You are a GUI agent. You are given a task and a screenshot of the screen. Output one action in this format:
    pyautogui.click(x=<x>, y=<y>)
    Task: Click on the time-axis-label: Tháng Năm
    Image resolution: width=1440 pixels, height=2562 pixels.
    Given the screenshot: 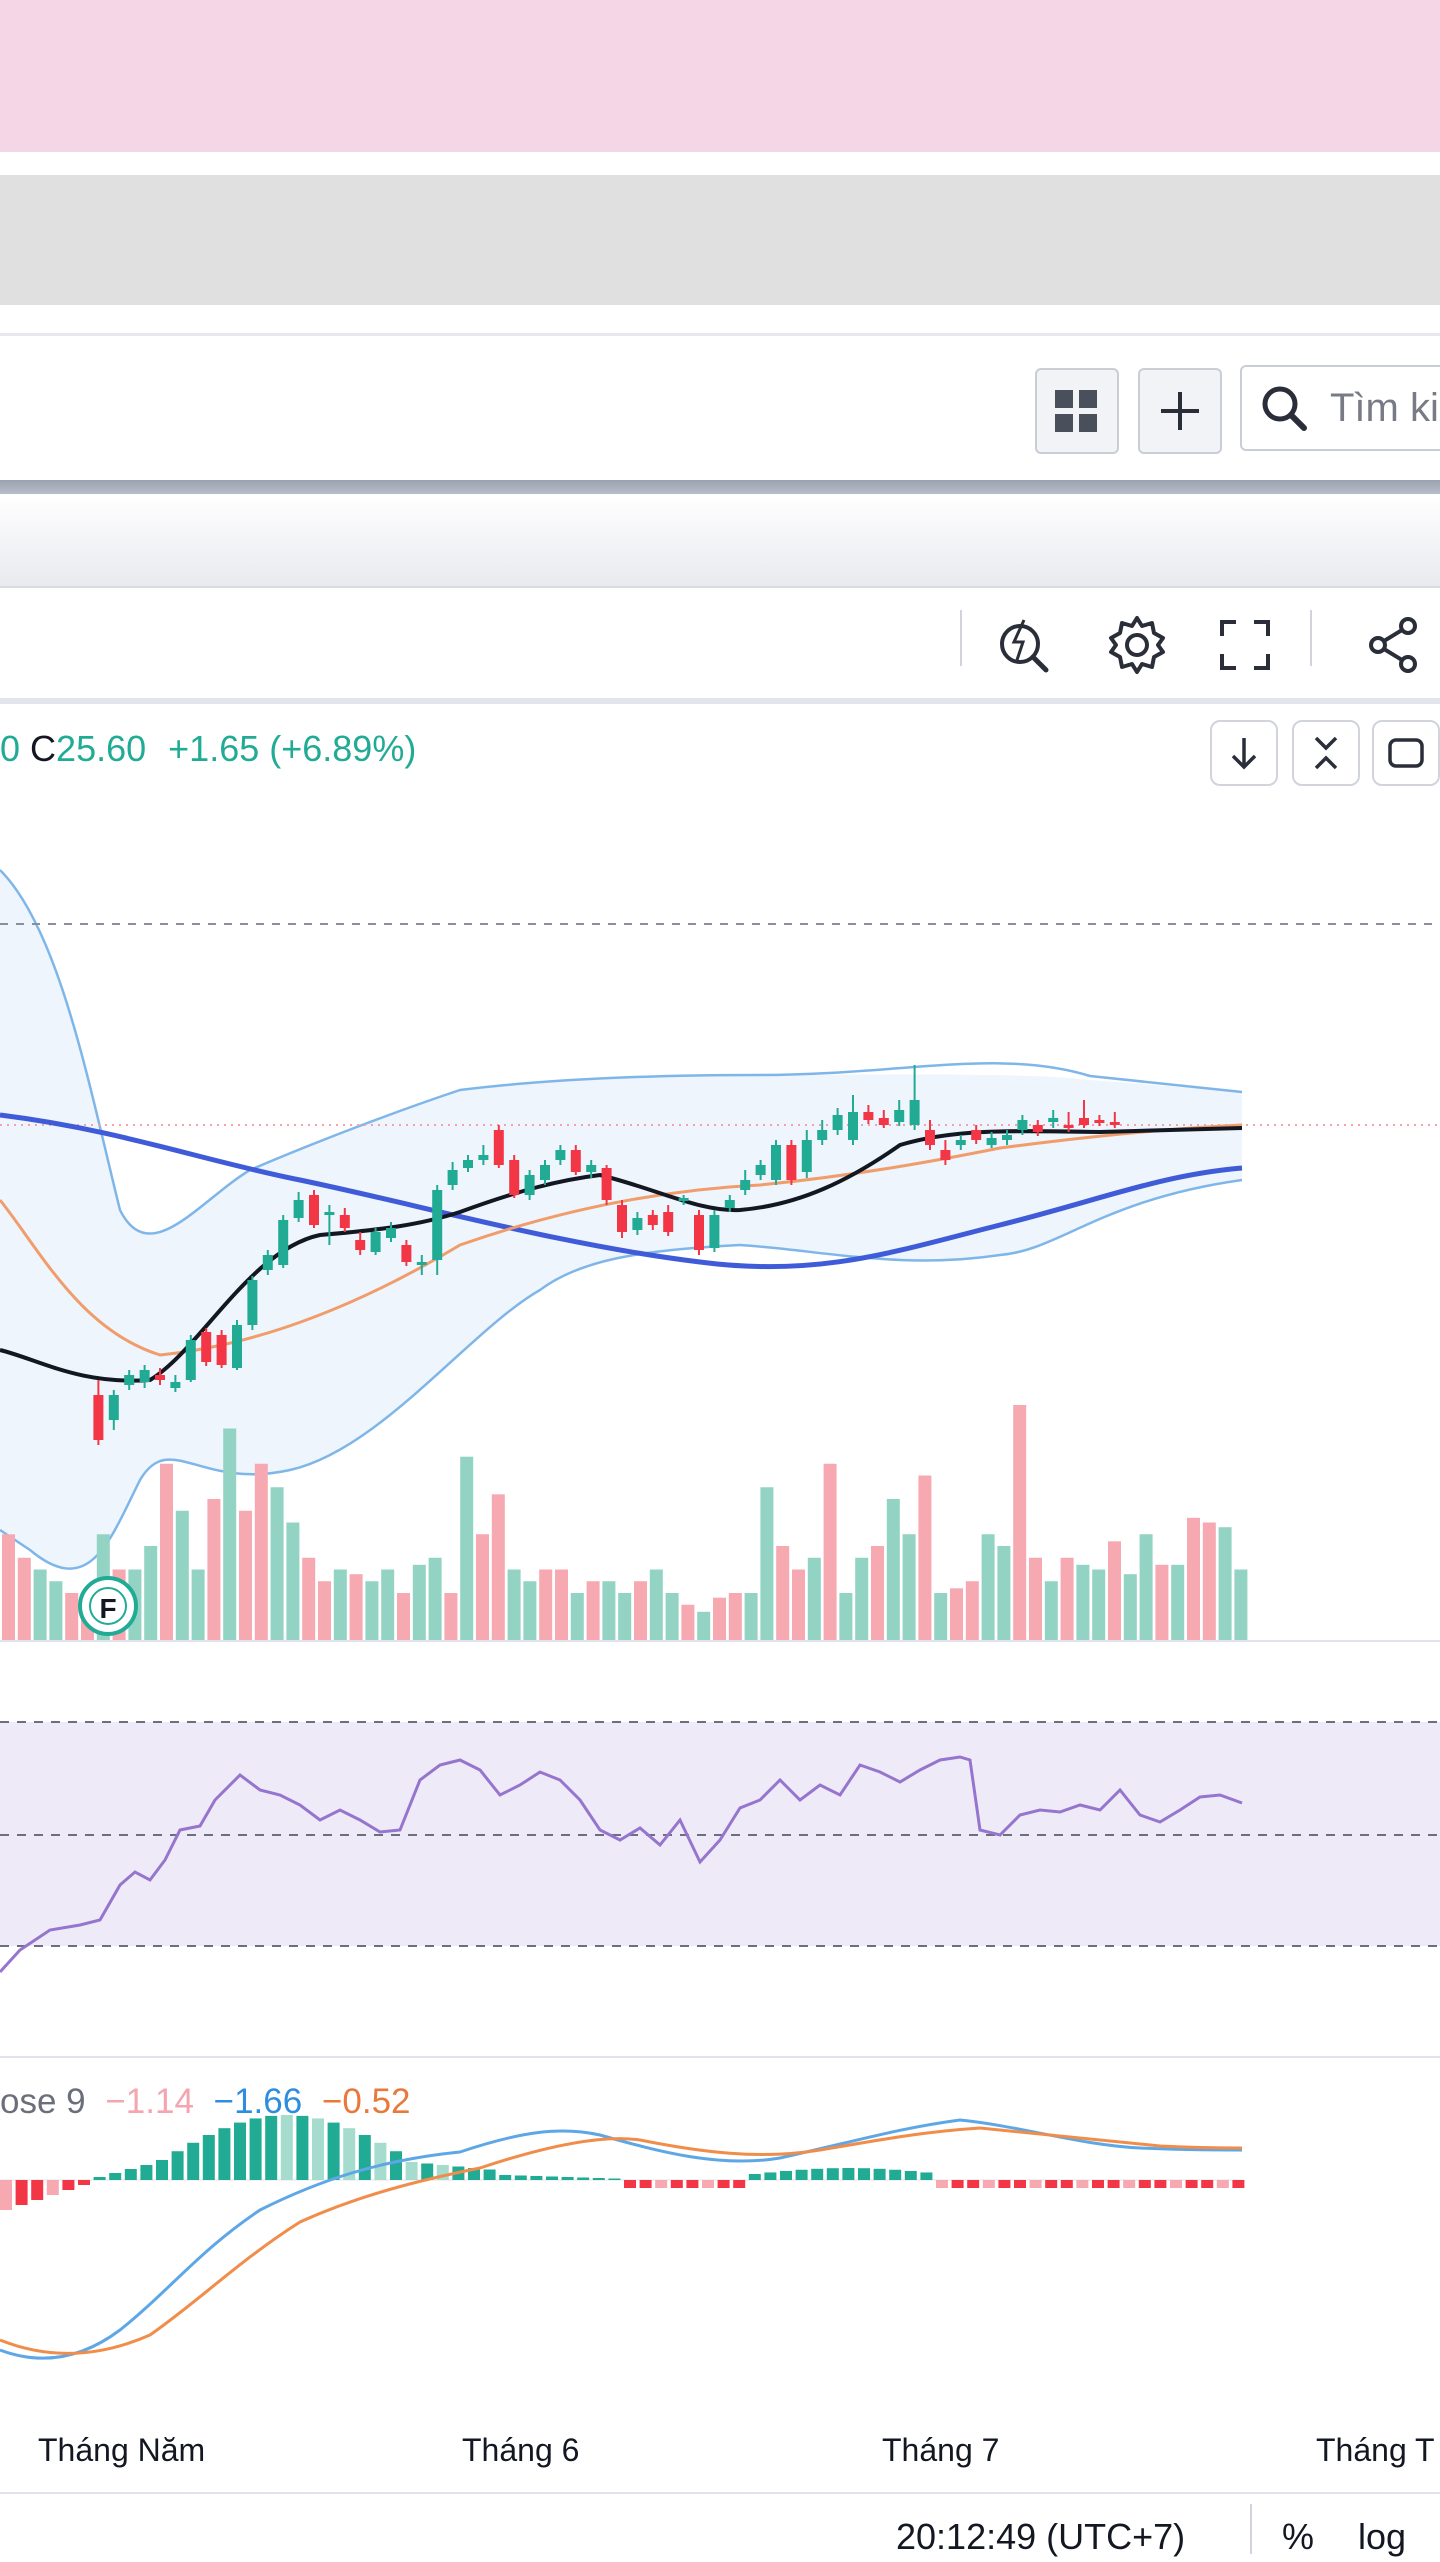 What is the action you would take?
    pyautogui.click(x=122, y=2450)
    